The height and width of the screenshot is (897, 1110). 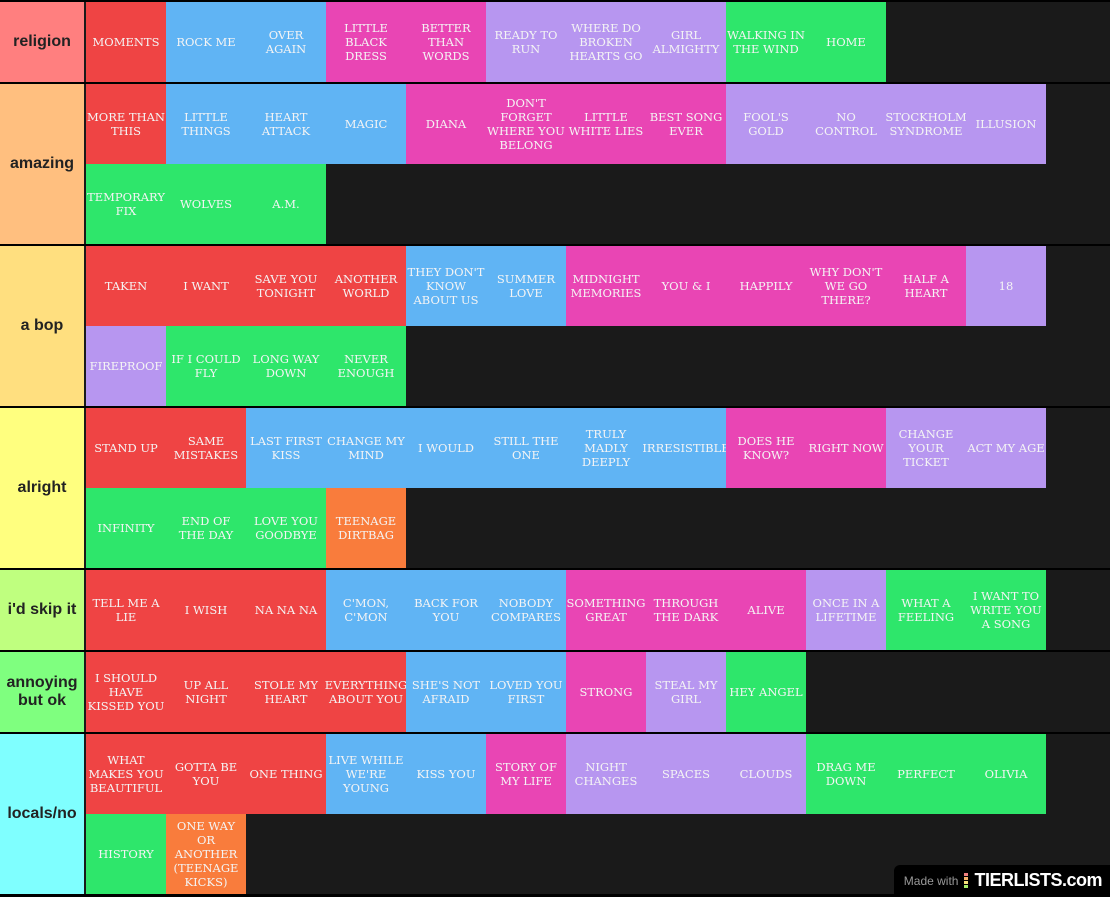 I want to click on tier-item: SOMETHING GREAT, so click(x=606, y=610).